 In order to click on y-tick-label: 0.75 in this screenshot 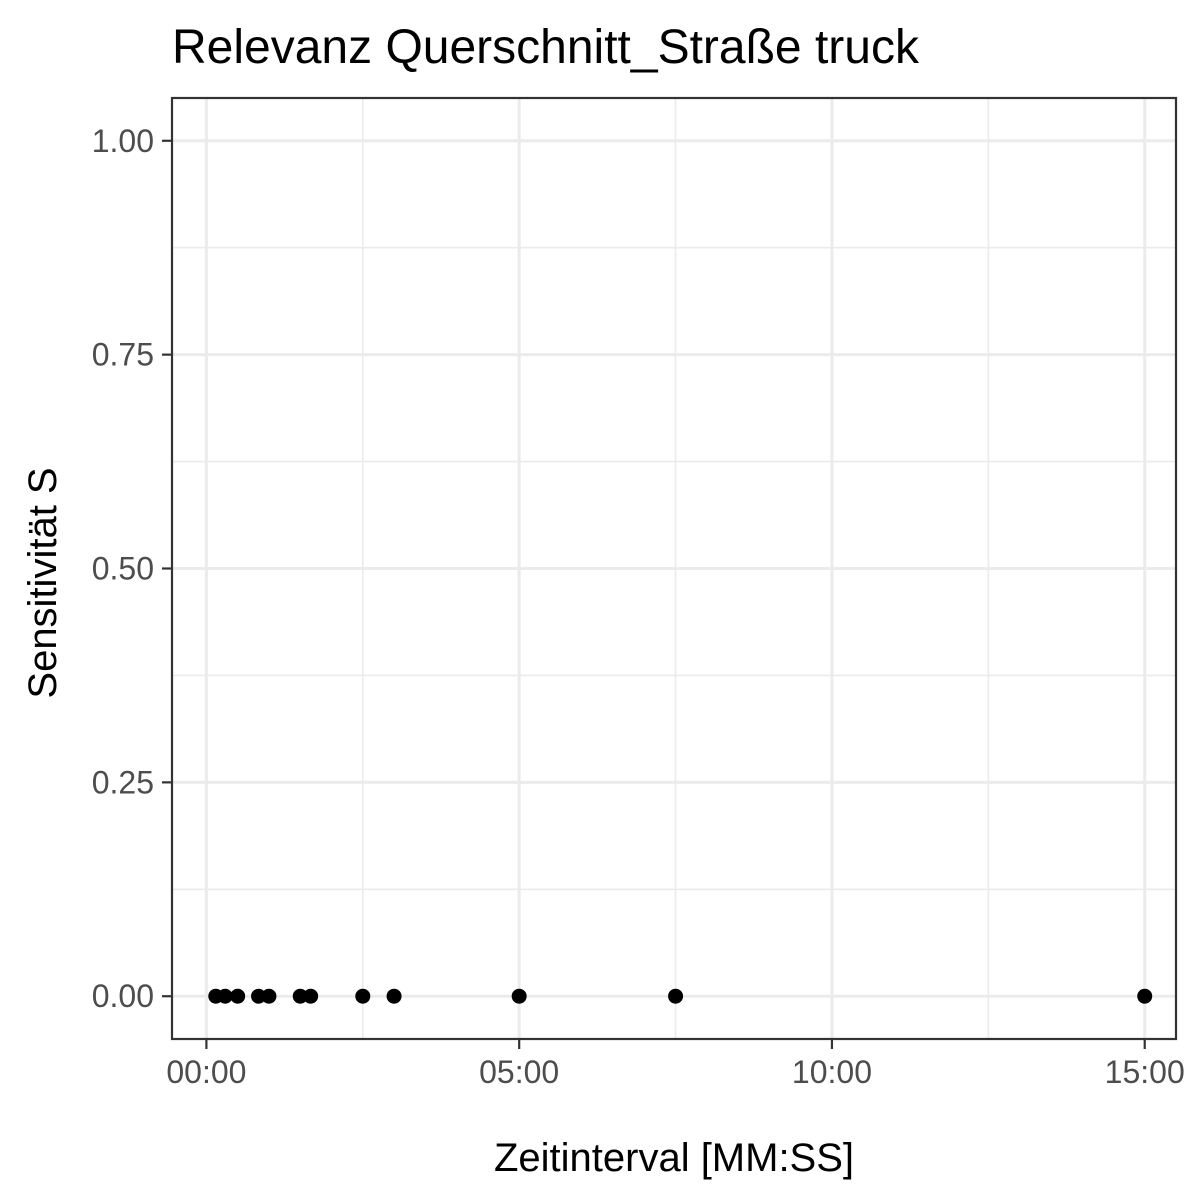, I will do `click(123, 355)`.